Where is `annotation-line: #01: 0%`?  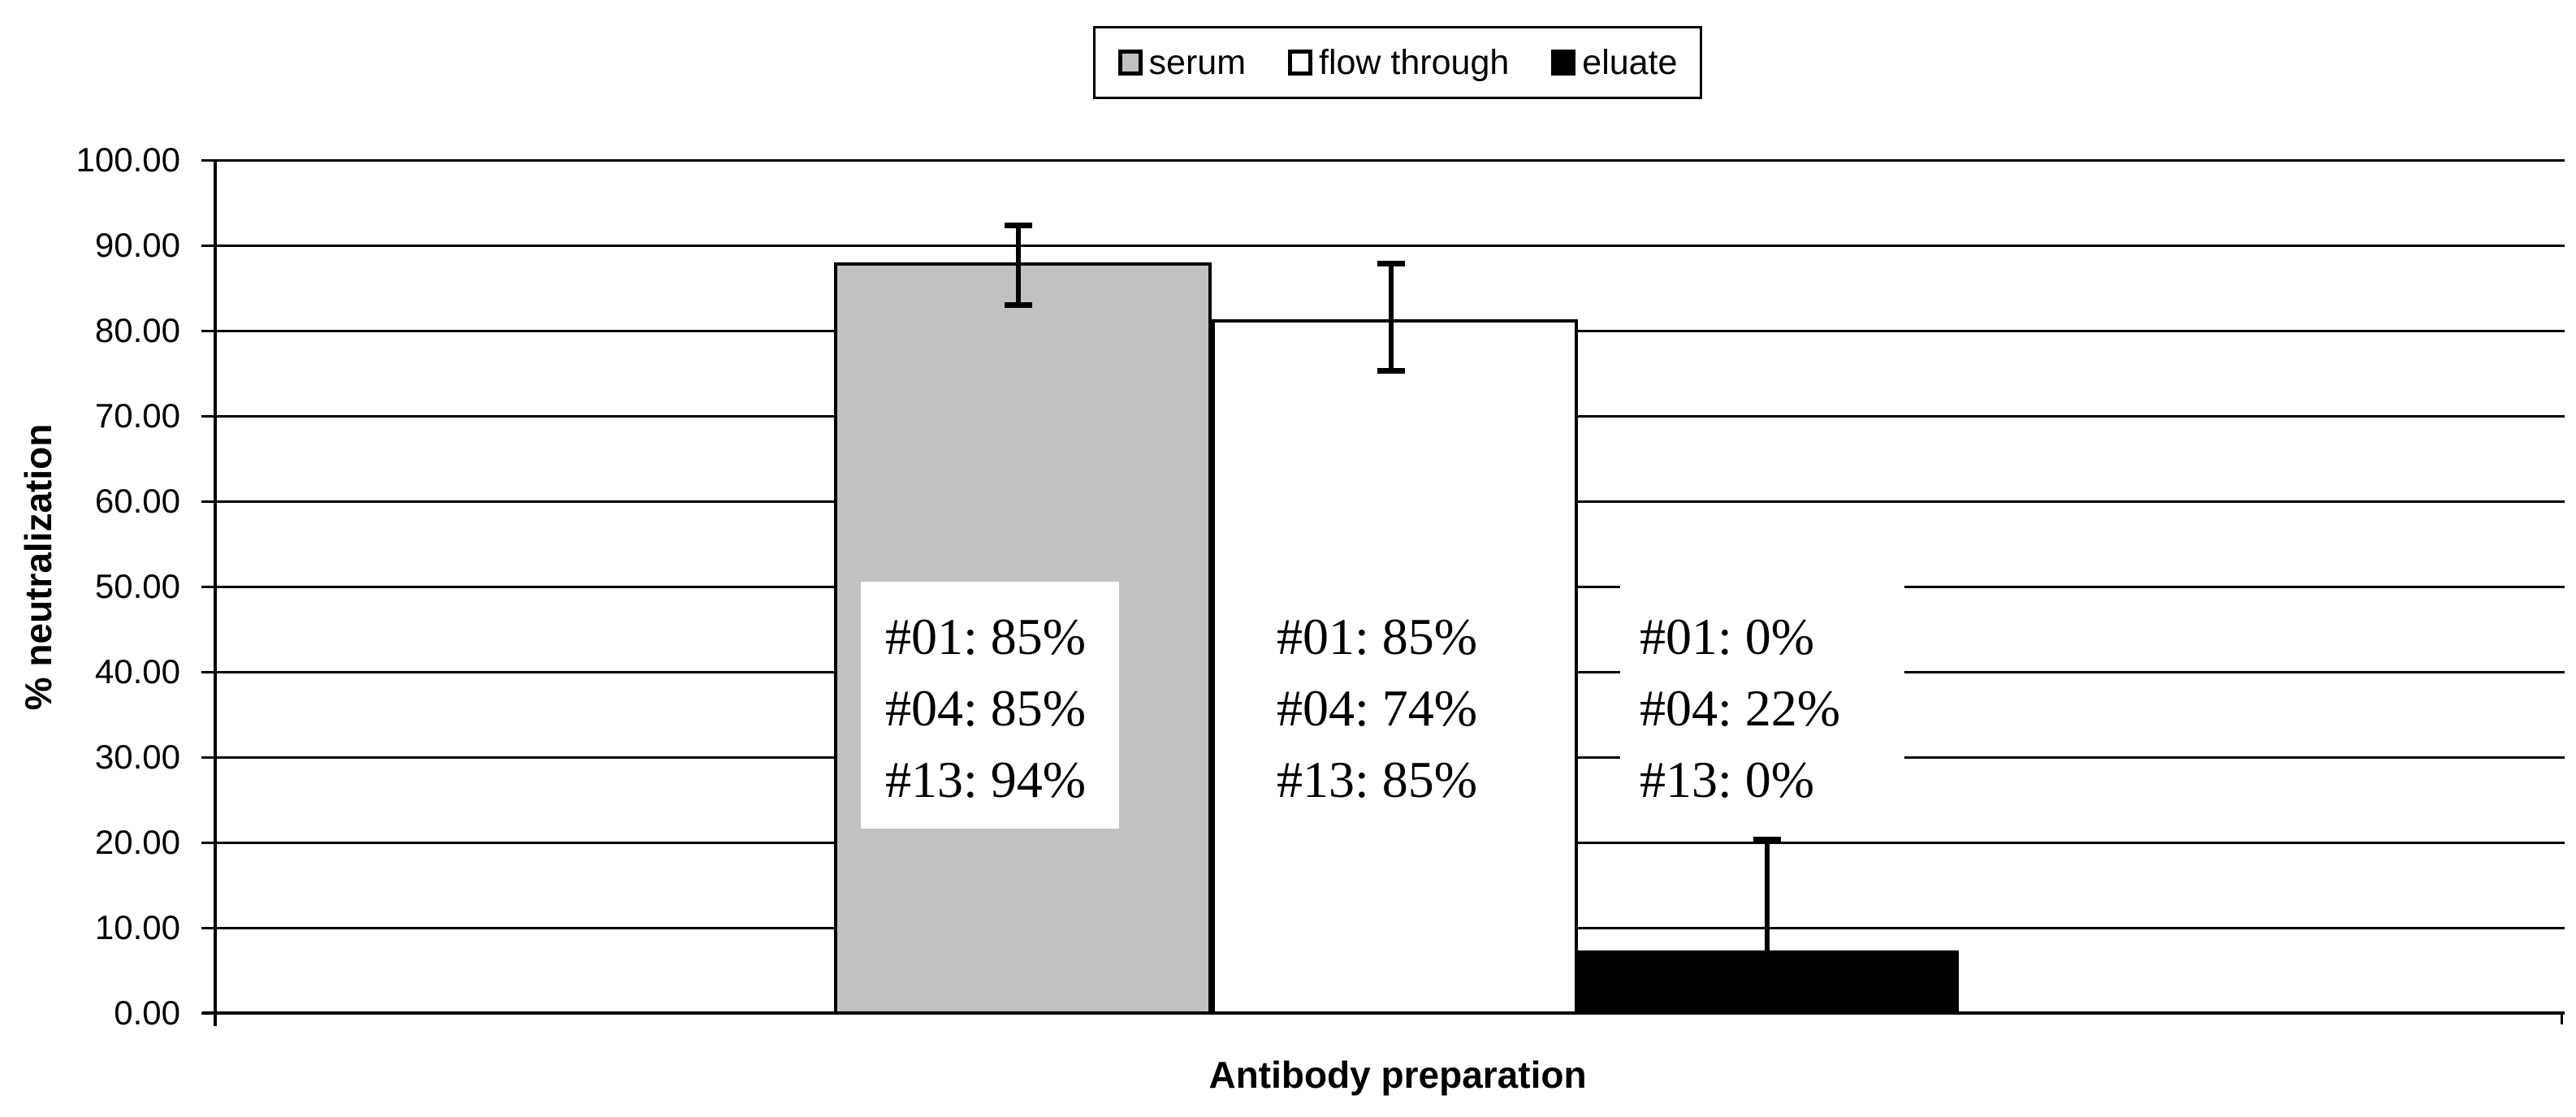
annotation-line: #01: 0% is located at coordinates (1728, 636).